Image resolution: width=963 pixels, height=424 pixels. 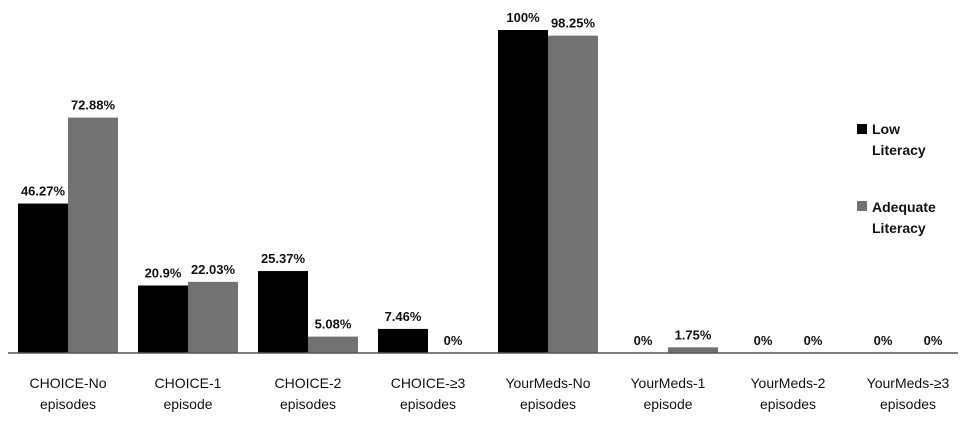 I want to click on legend-label-1: Adequate Literacy, so click(x=904, y=217).